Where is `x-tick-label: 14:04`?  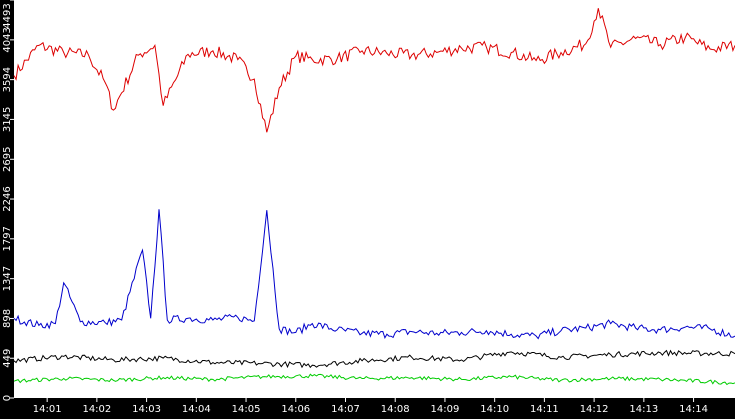
x-tick-label: 14:04 is located at coordinates (196, 409).